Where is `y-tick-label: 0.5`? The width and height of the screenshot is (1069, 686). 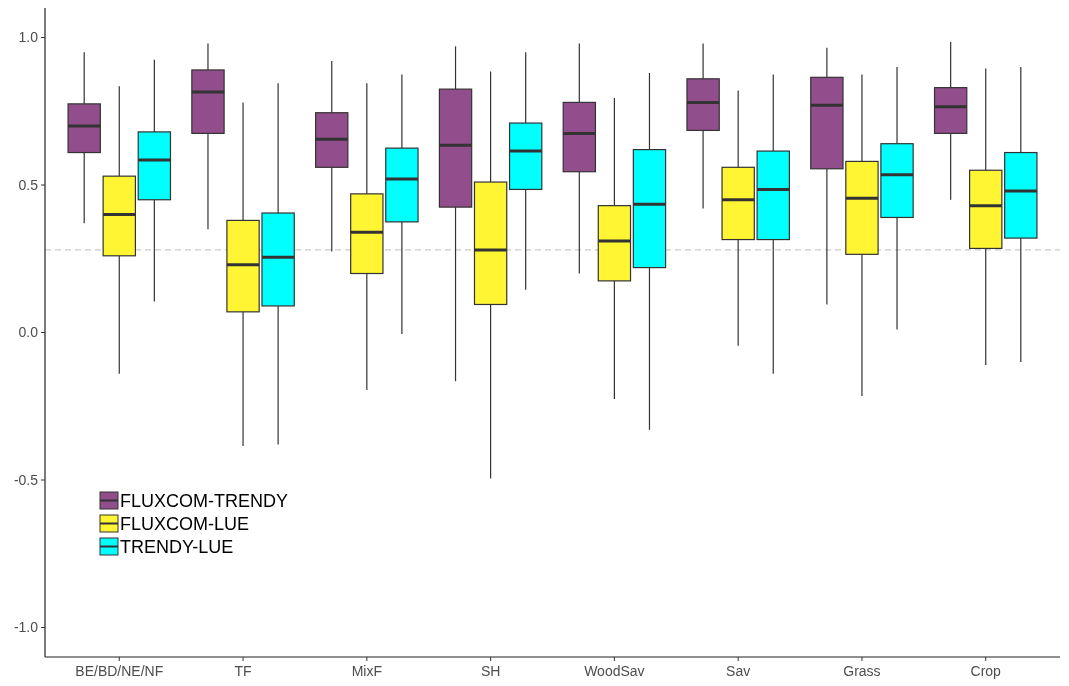
y-tick-label: 0.5 is located at coordinates (28, 184).